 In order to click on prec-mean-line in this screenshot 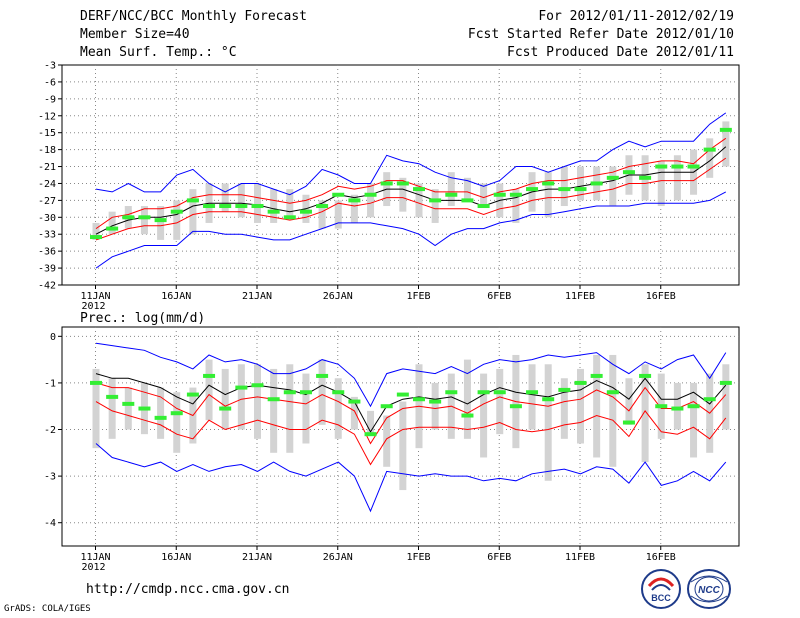, I will do `click(411, 403)`.